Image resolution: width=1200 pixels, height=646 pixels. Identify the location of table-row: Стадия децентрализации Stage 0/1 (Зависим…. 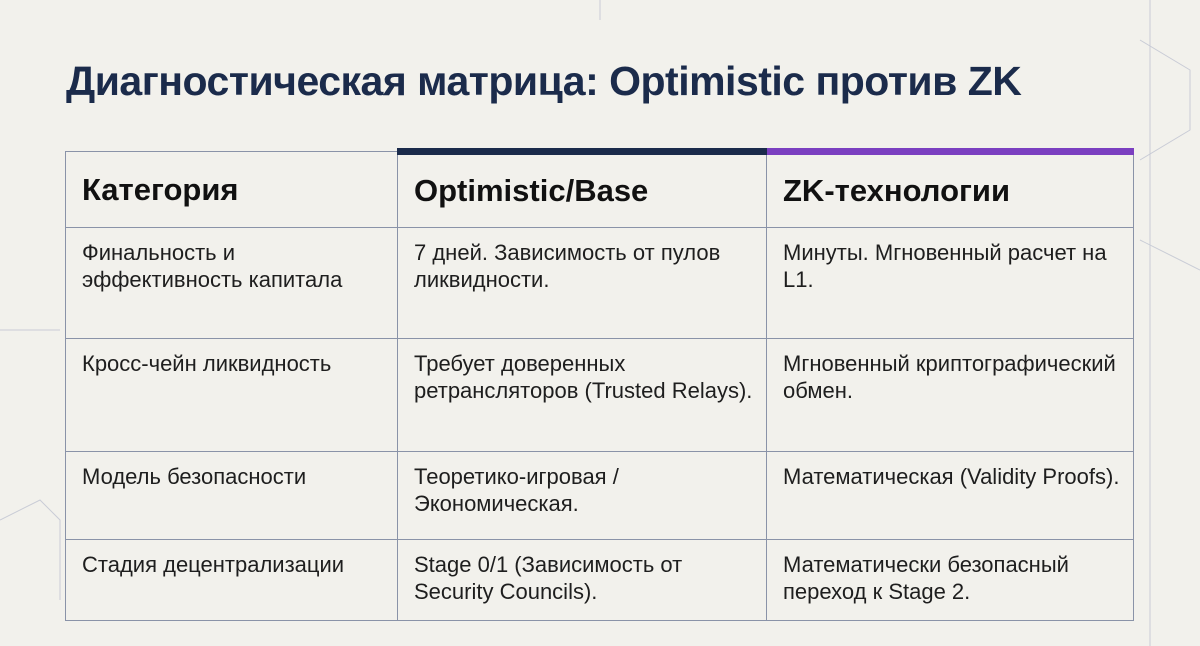
(599, 580).